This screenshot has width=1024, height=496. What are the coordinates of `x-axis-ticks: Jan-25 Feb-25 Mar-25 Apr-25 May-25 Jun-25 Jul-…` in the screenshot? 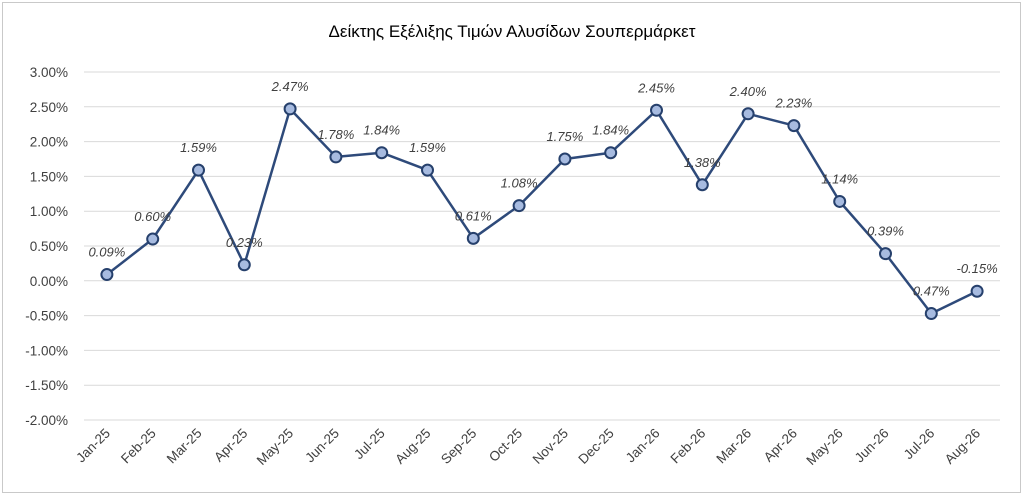 It's located at (528, 447).